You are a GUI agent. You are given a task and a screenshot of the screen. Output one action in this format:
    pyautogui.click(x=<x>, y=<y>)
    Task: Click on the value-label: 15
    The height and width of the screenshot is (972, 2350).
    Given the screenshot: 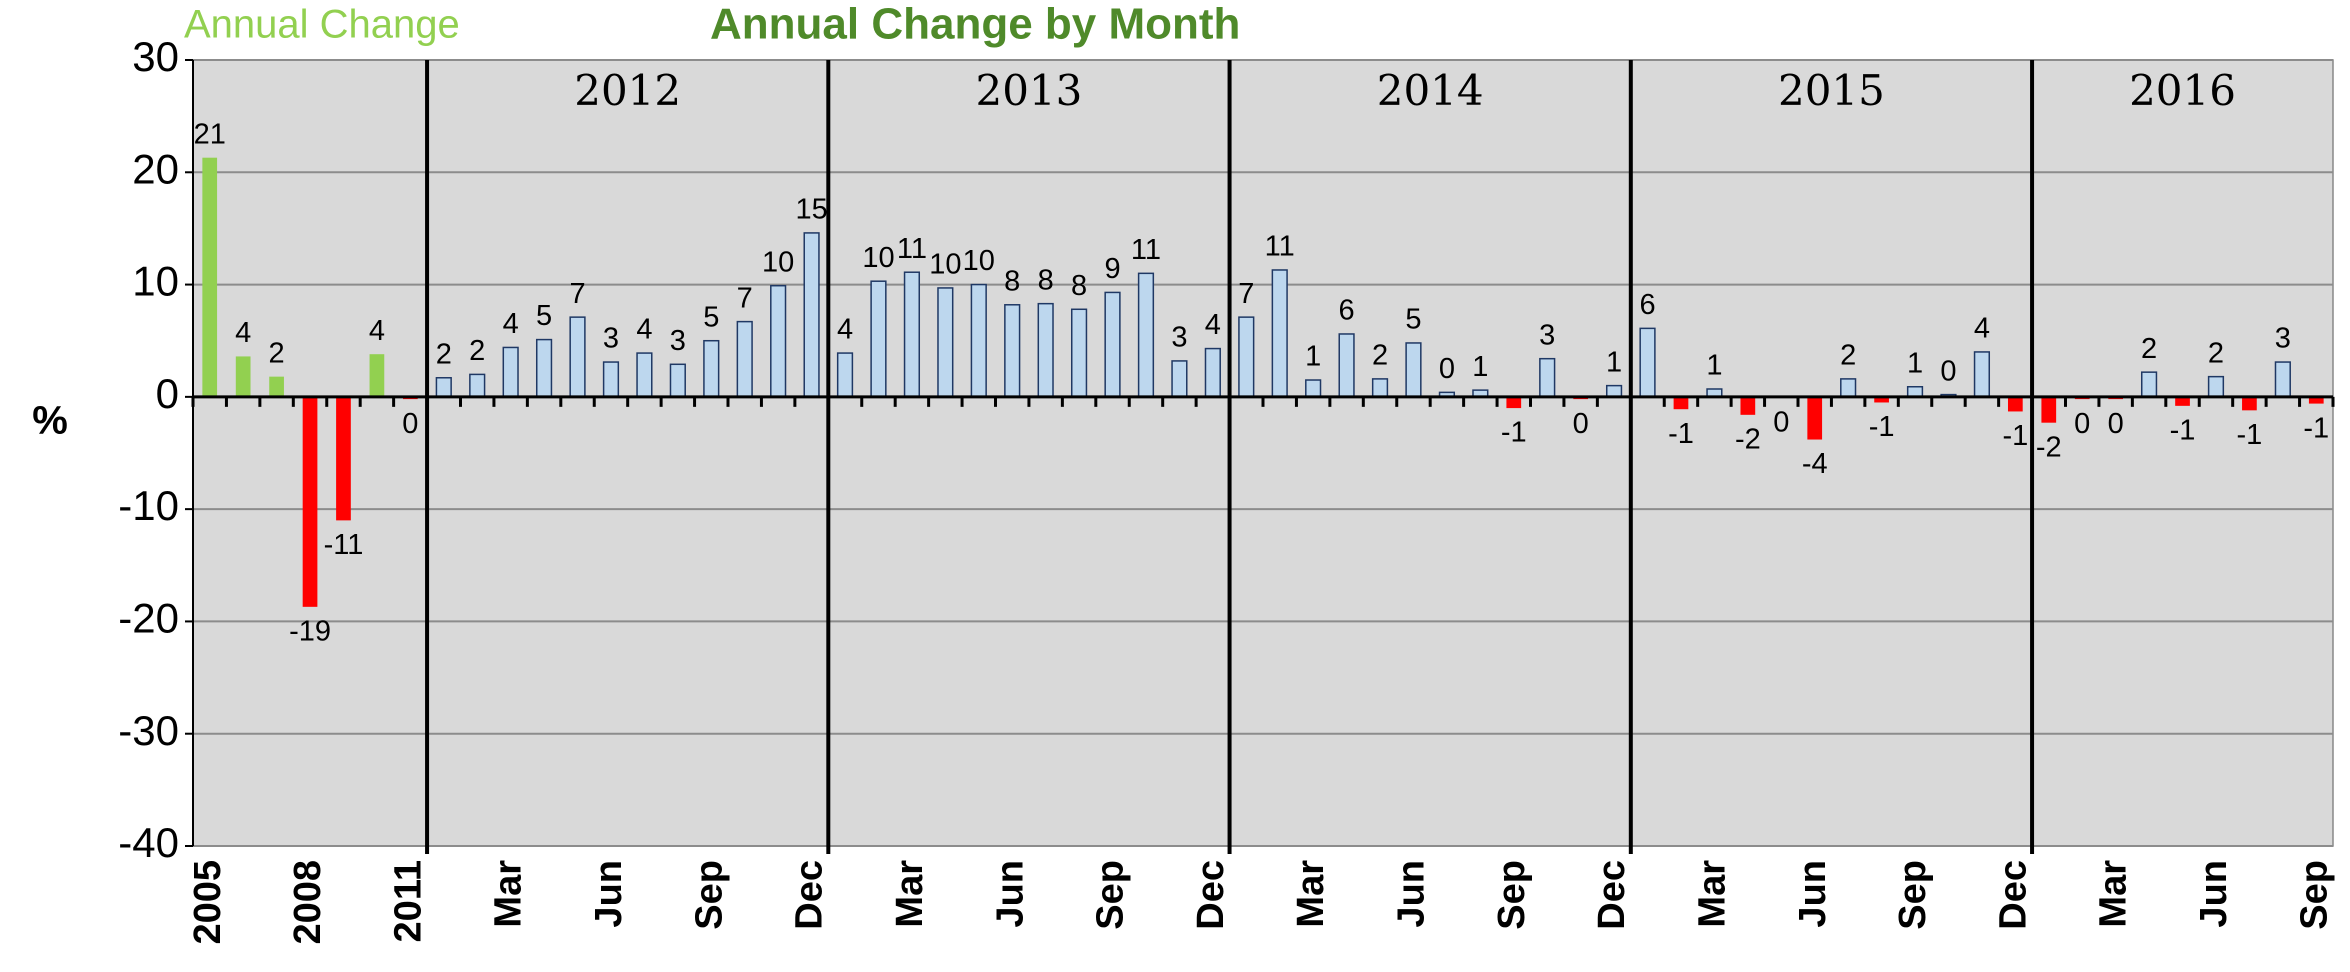 What is the action you would take?
    pyautogui.click(x=811, y=210)
    